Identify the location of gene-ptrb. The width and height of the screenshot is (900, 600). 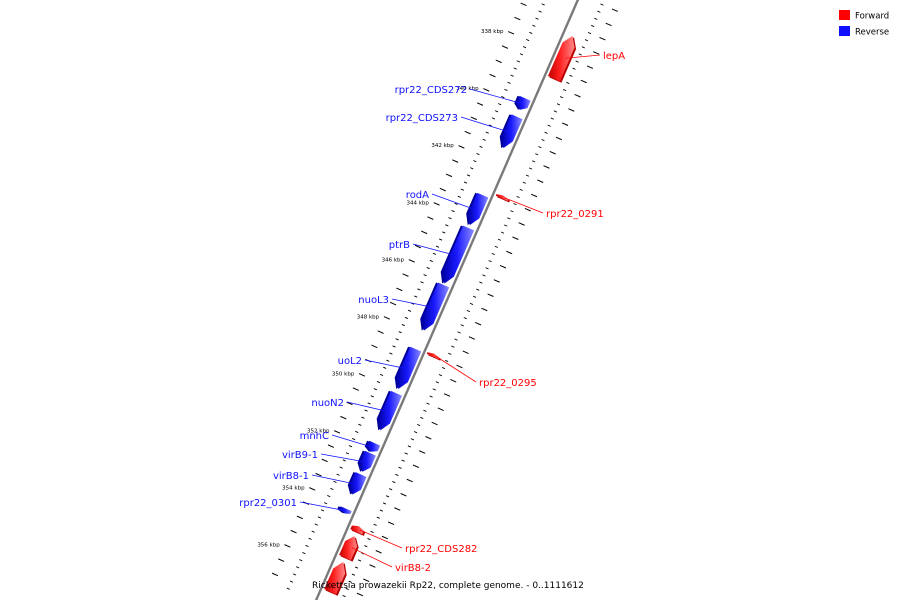
(457, 254).